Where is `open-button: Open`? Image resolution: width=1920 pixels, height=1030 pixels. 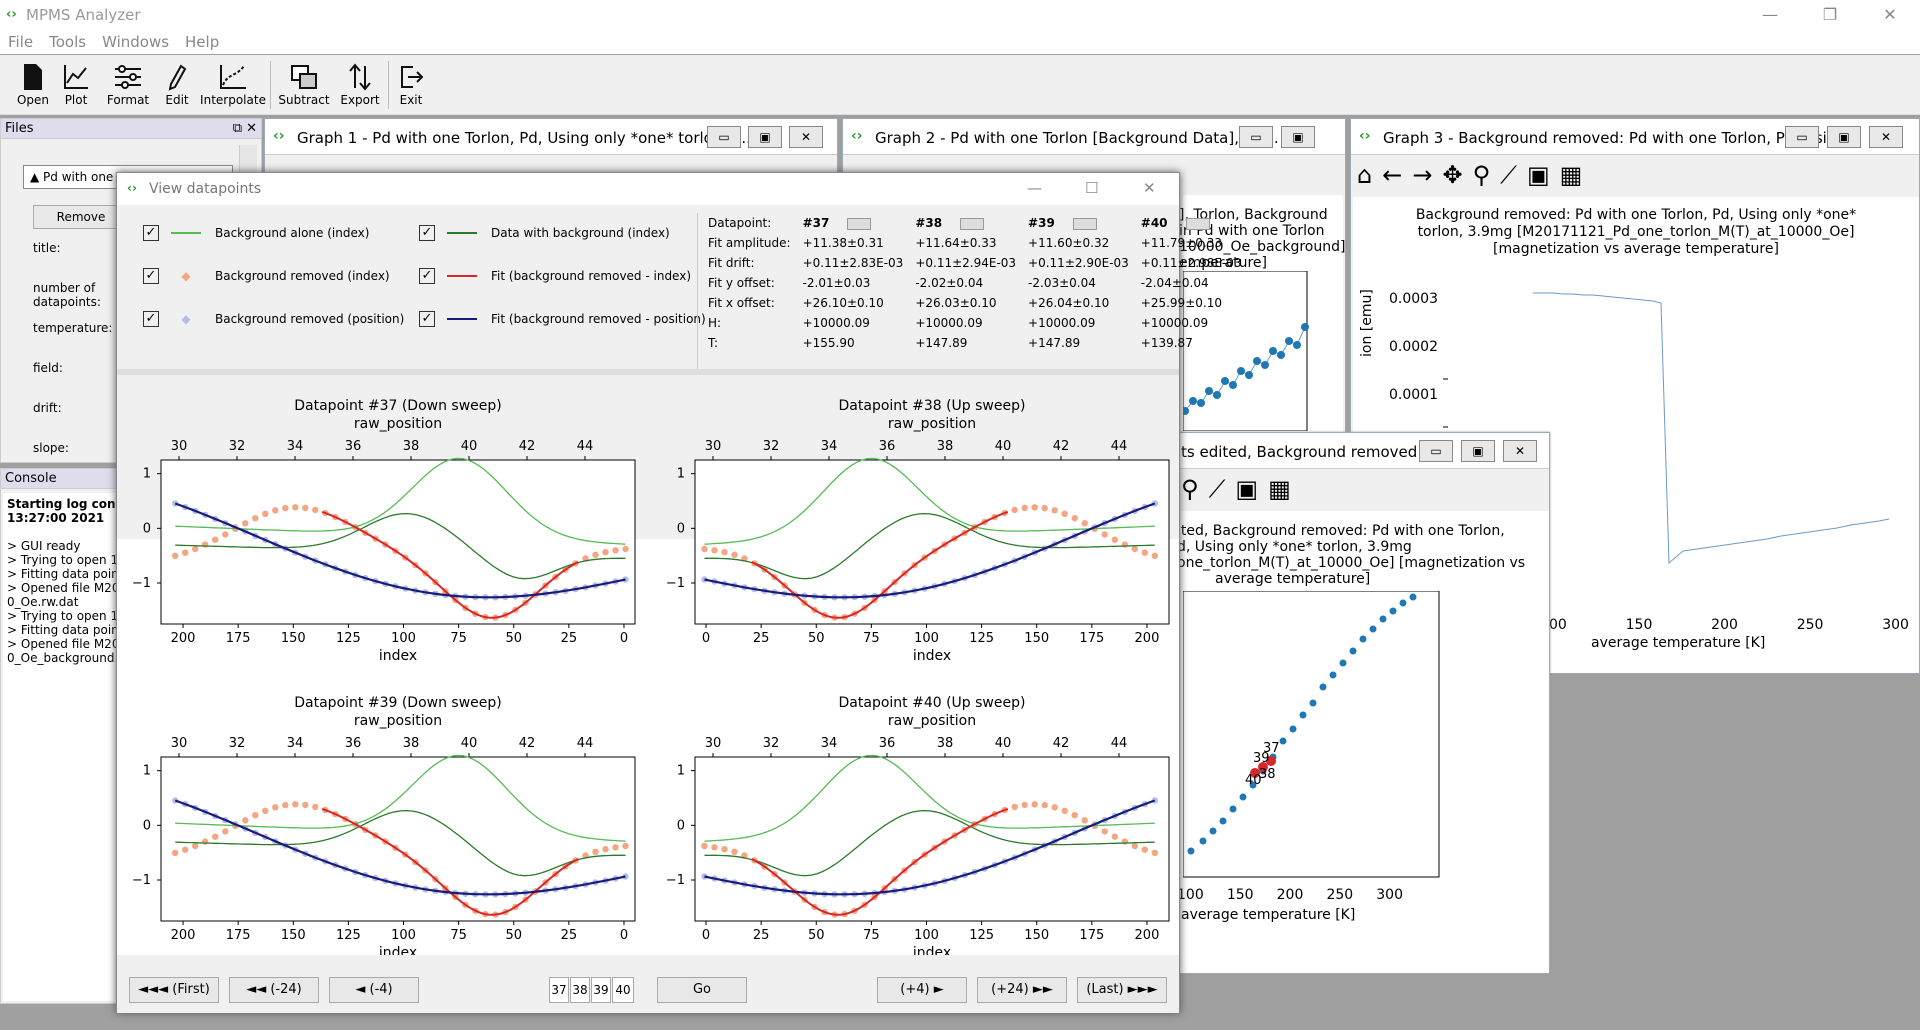
open-button: Open is located at coordinates (33, 84).